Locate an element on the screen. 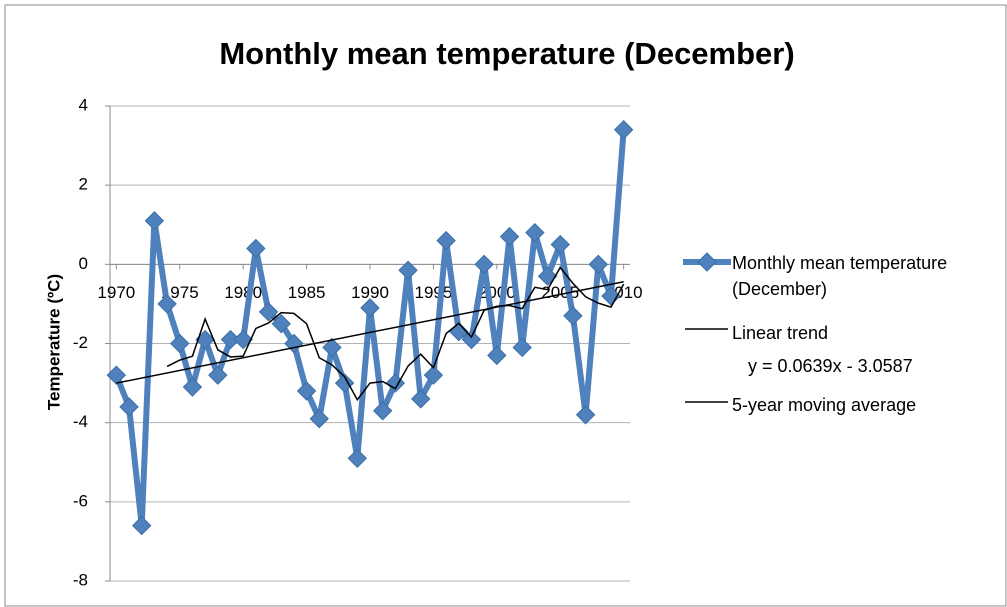 This screenshot has width=1007, height=607. legend-label: Monthly mean temperature (December) is located at coordinates (840, 276).